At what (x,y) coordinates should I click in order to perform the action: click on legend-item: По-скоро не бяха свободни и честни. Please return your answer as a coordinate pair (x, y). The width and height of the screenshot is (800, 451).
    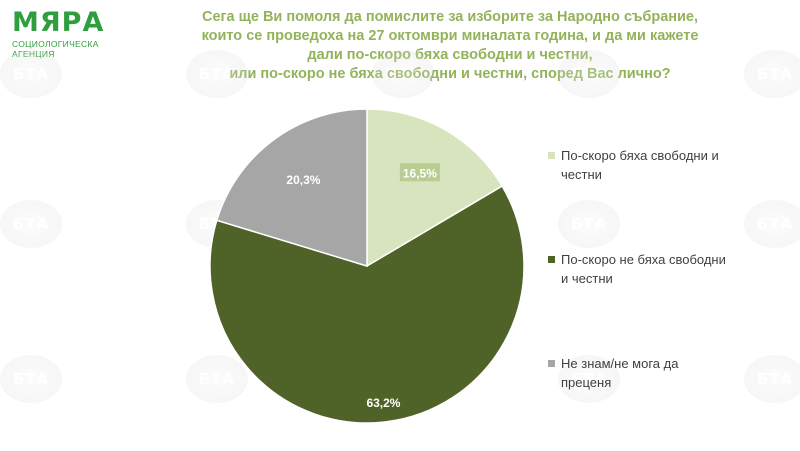
    Looking at the image, I should click on (639, 269).